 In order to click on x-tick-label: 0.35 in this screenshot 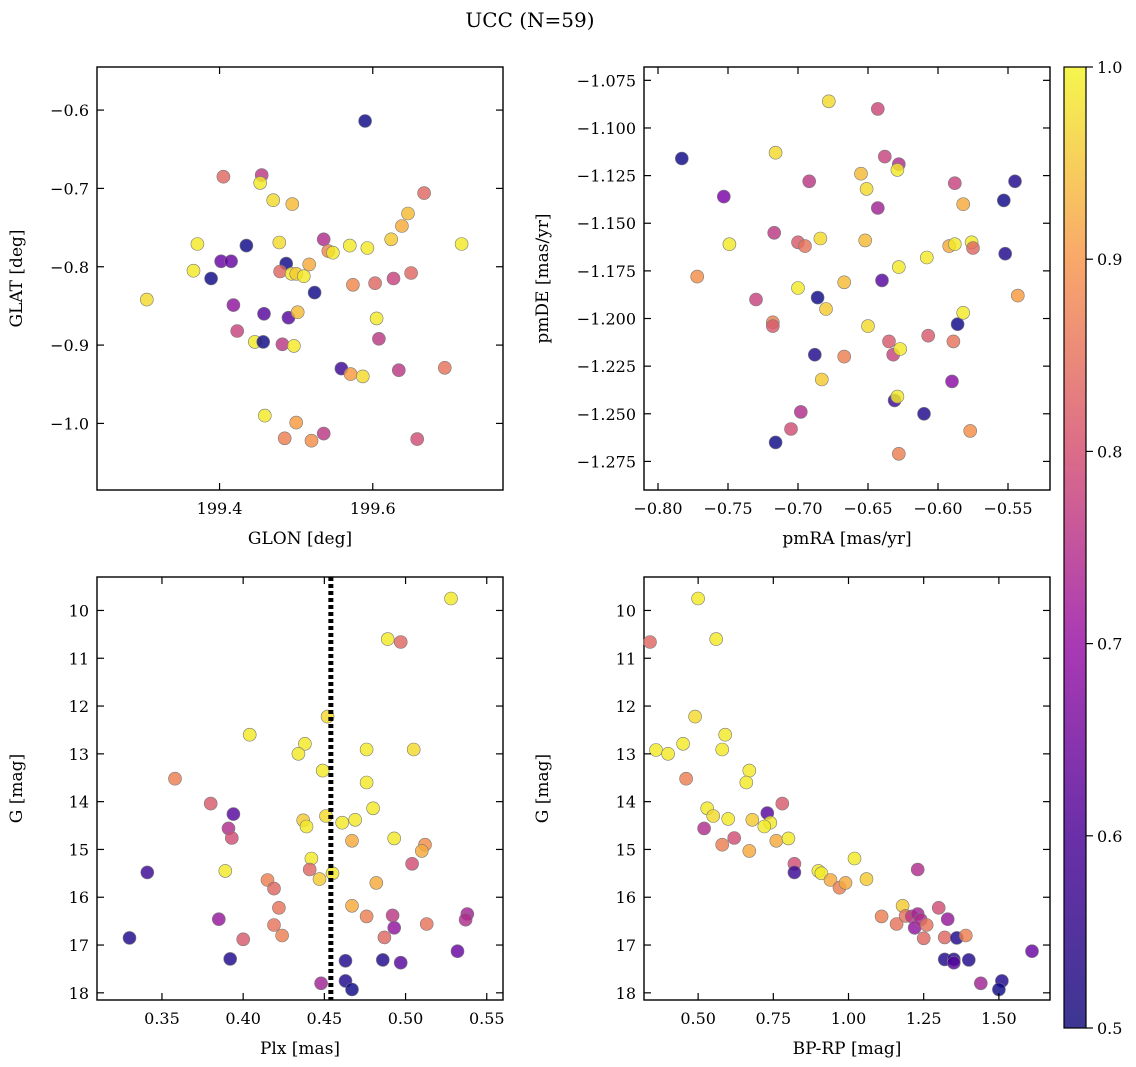, I will do `click(162, 1018)`.